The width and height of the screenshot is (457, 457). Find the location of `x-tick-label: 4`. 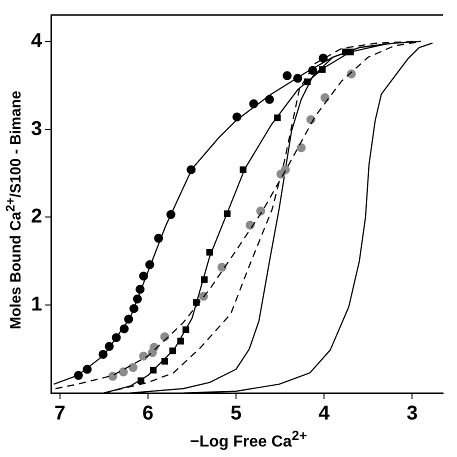

x-tick-label: 4 is located at coordinates (324, 413).